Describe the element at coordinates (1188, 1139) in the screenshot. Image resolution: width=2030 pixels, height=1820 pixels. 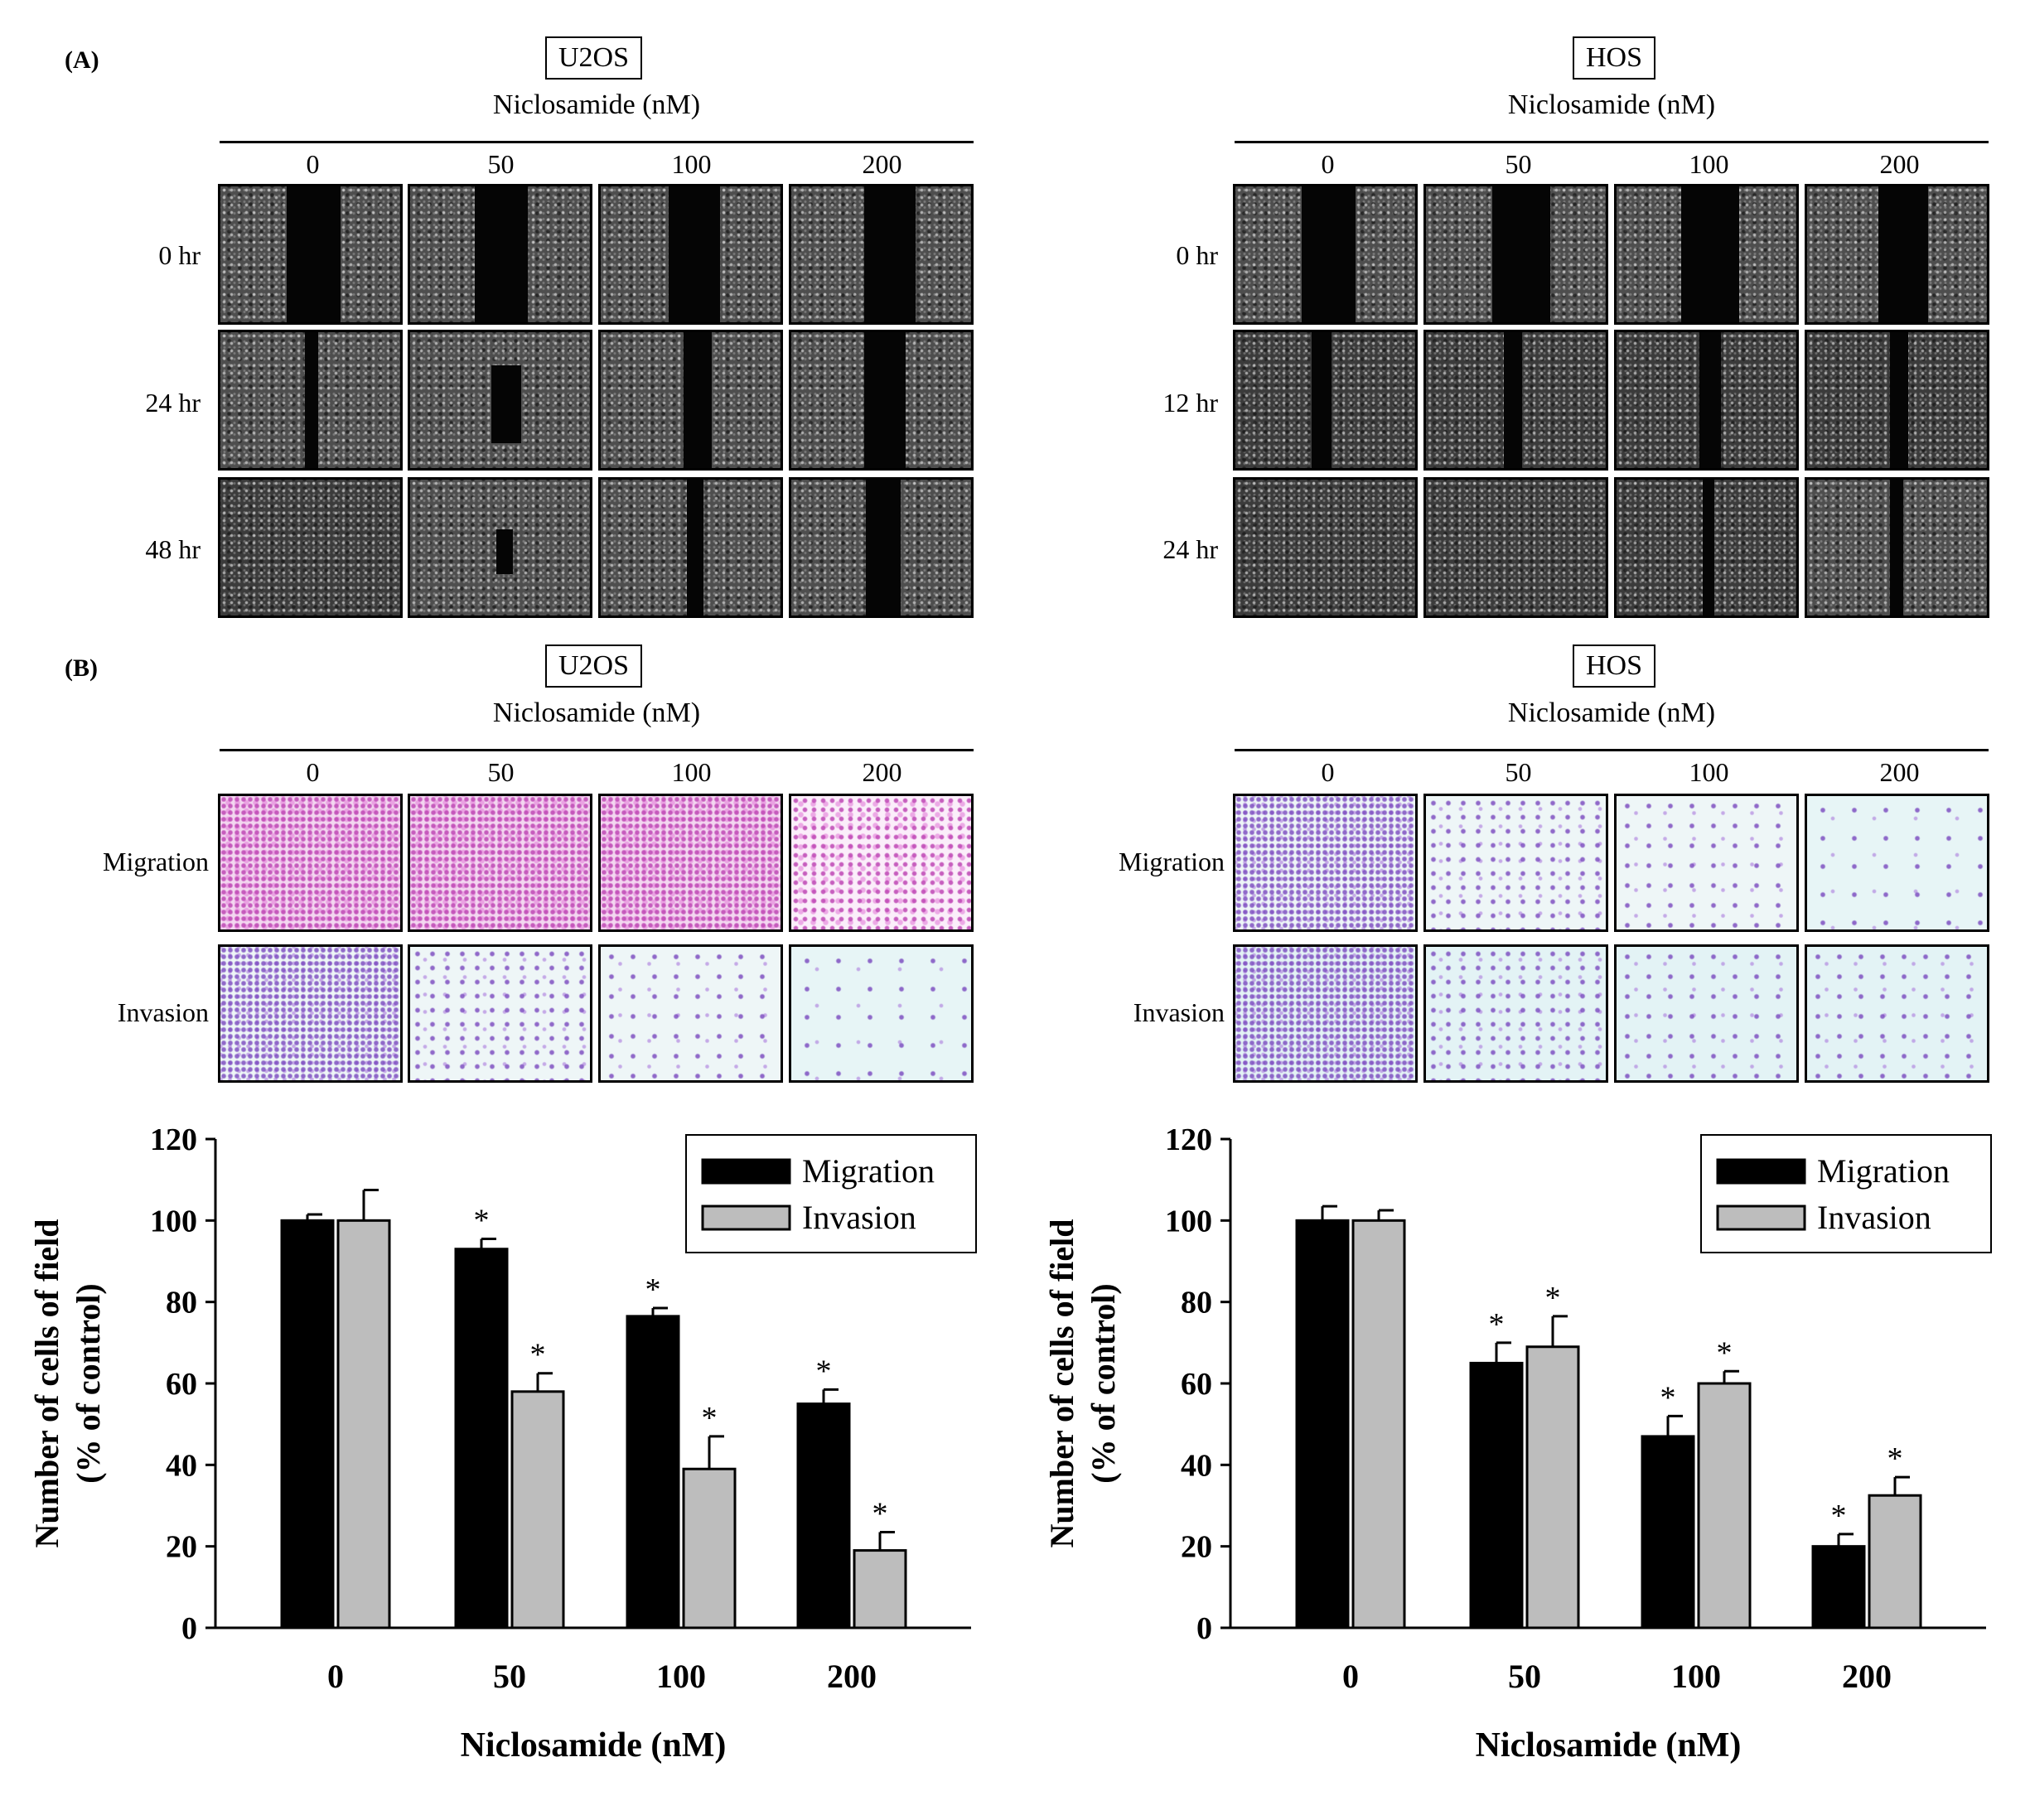
I see `y-tick-label: 120` at that location.